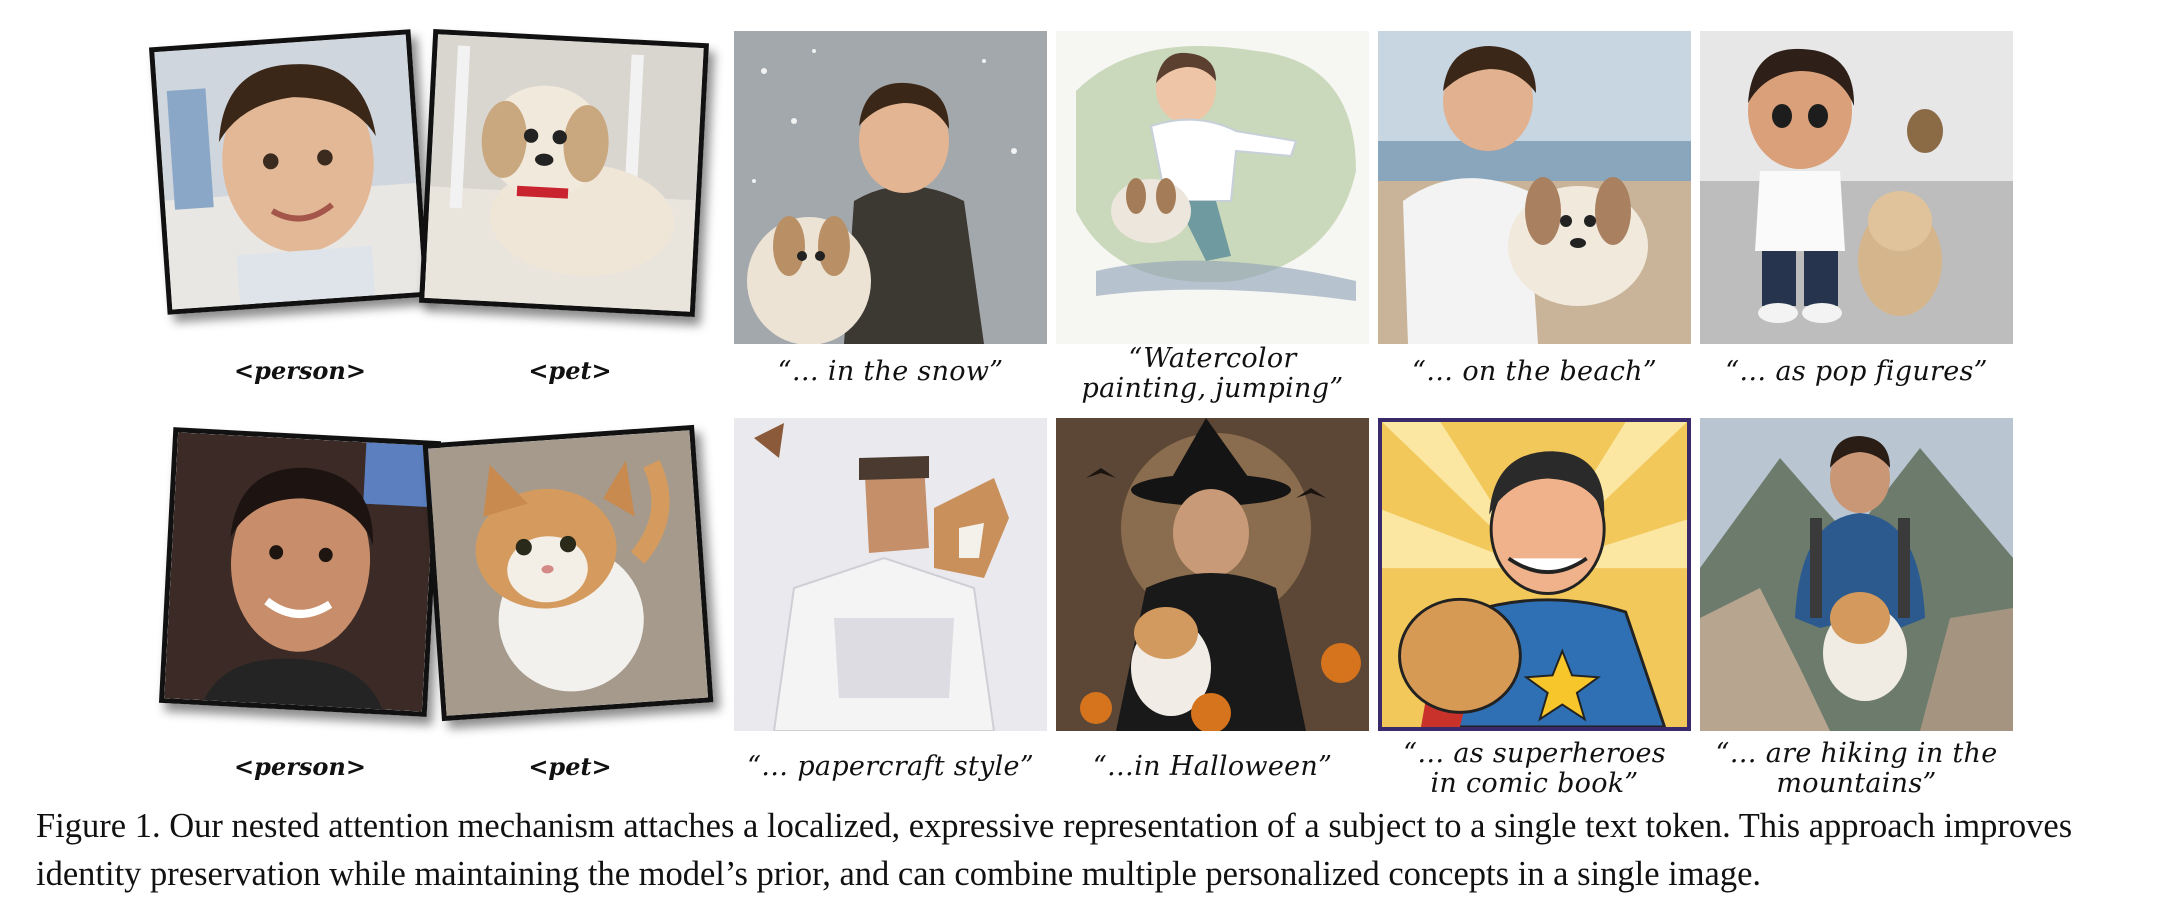 The image size is (2182, 920). I want to click on caption-watercolor: “Watercolor painting, jumping”, so click(1212, 373).